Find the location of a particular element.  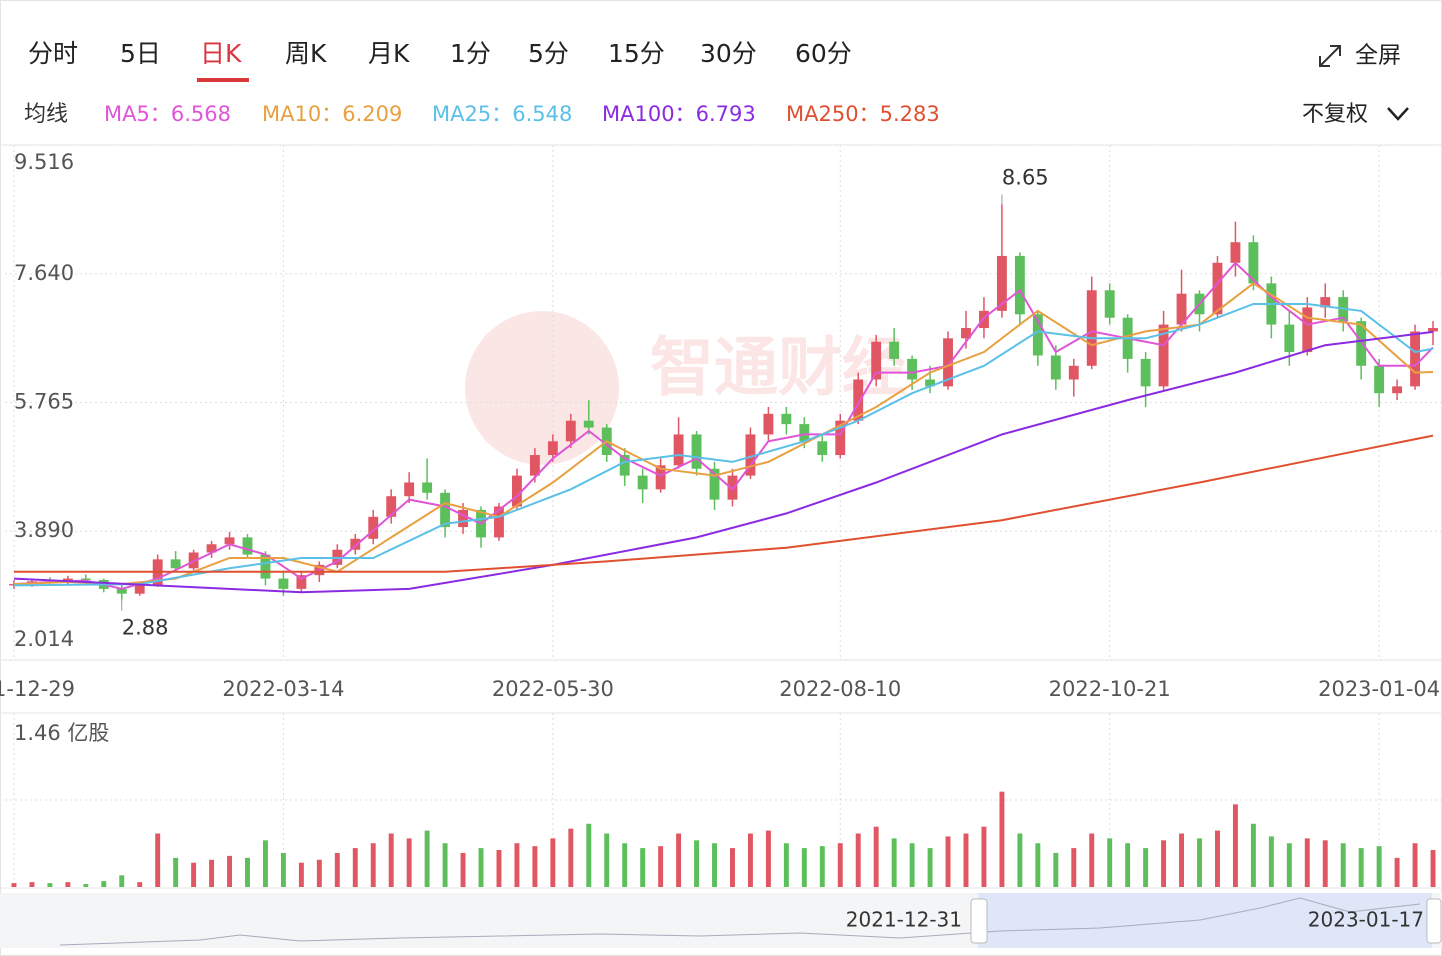

y-tick-label: 5.765 is located at coordinates (44, 402).